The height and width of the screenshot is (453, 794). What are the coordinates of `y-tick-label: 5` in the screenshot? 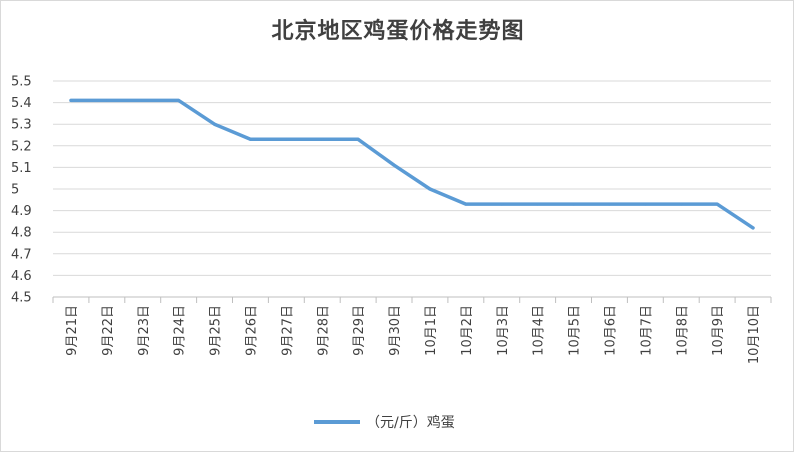 It's located at (15, 190).